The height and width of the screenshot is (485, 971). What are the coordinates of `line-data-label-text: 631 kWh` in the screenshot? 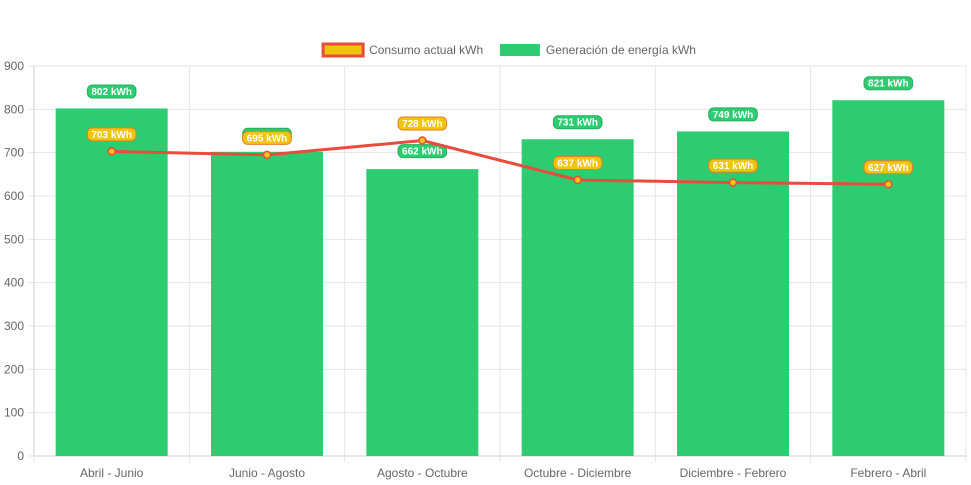 It's located at (733, 166).